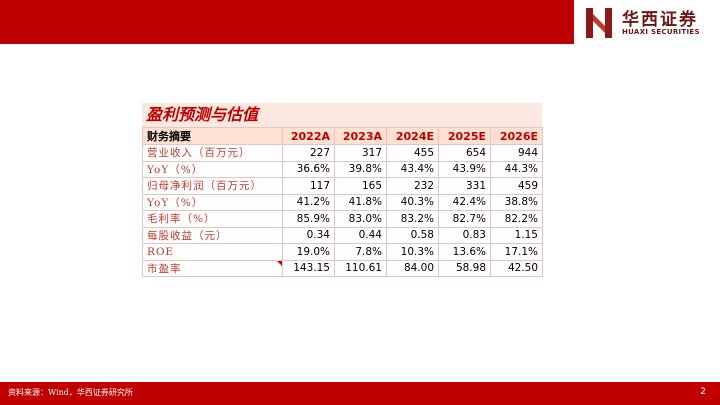 This screenshot has height=405, width=720. What do you see at coordinates (464, 186) in the screenshot?
I see `table-cell: 331` at bounding box center [464, 186].